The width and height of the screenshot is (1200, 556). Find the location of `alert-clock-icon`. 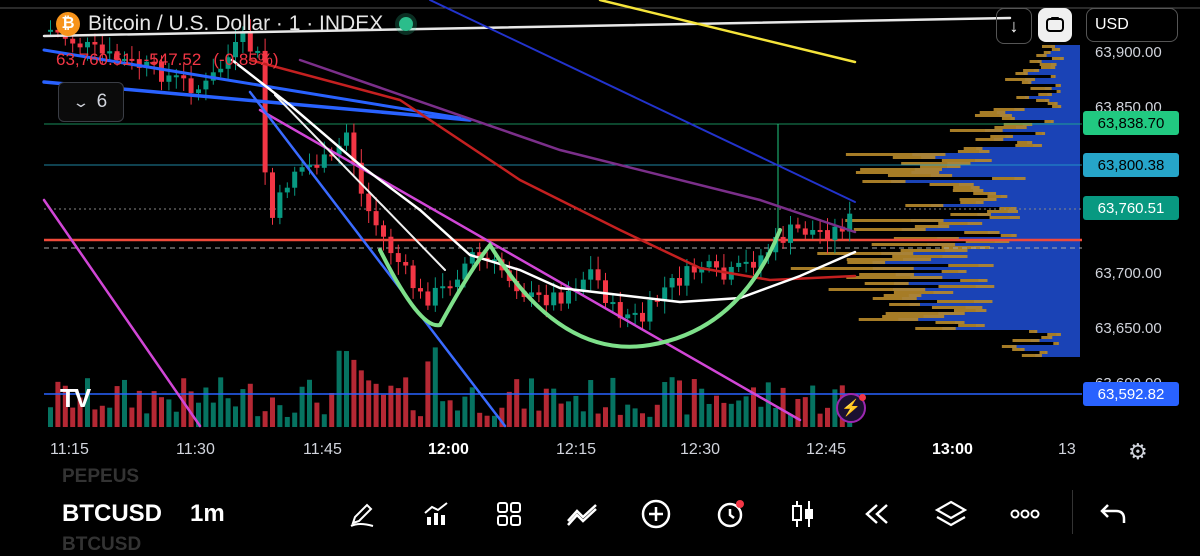

alert-clock-icon is located at coordinates (730, 514).